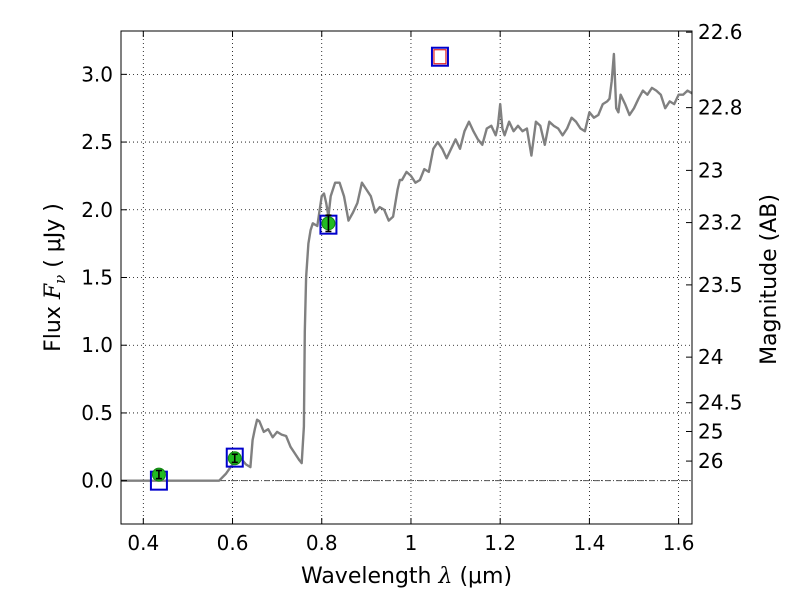 This screenshot has height=600, width=800. I want to click on x-tick-label: 1, so click(411, 543).